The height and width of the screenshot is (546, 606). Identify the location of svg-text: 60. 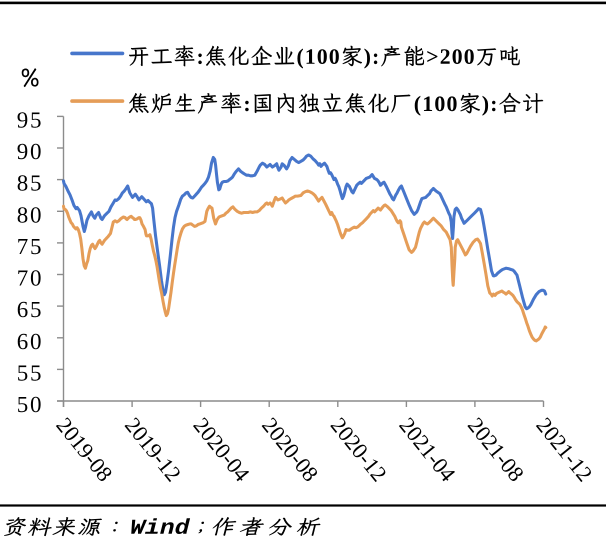
(30, 341).